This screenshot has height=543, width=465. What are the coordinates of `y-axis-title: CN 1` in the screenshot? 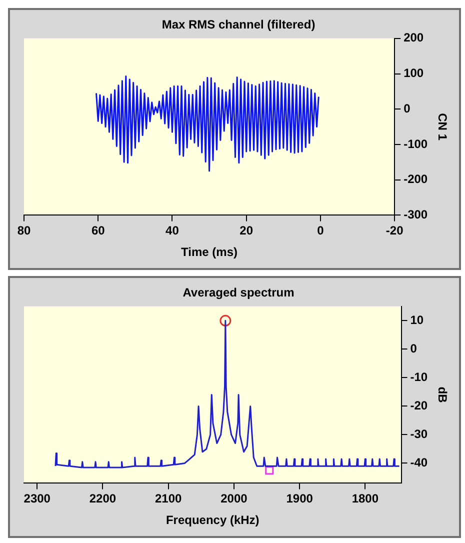 It's located at (442, 127).